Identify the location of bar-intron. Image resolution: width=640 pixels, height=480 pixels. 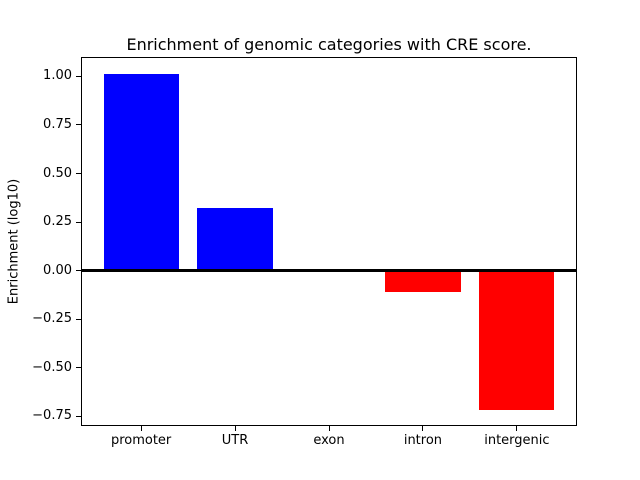
(423, 281).